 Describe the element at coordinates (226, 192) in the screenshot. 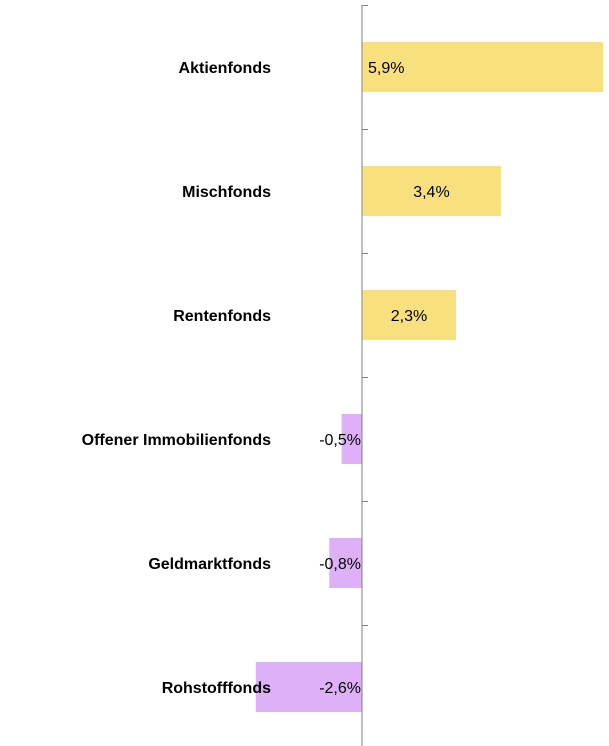

I see `category-label-mischfonds: Mischfonds` at that location.